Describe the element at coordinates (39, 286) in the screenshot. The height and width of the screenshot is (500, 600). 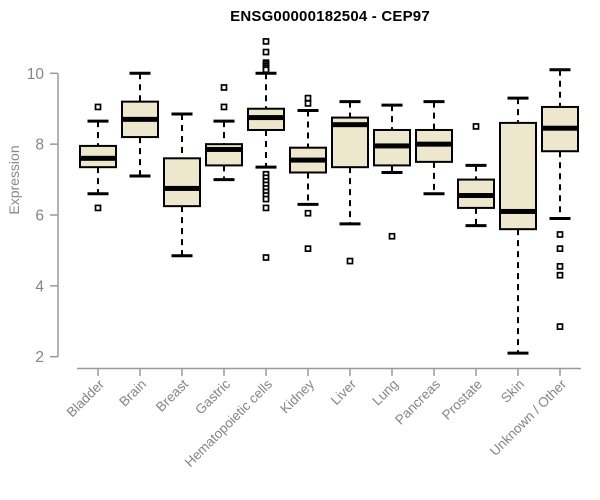
I see `y-tick-label: 4` at that location.